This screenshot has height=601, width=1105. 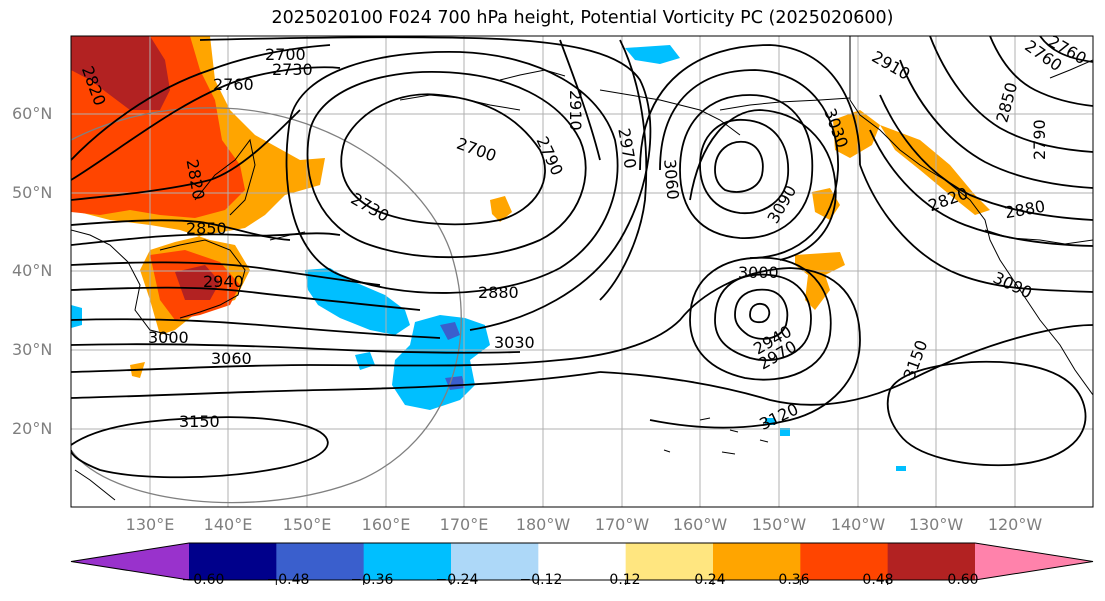 What do you see at coordinates (307, 524) in the screenshot?
I see `longitude-label: 150°E` at bounding box center [307, 524].